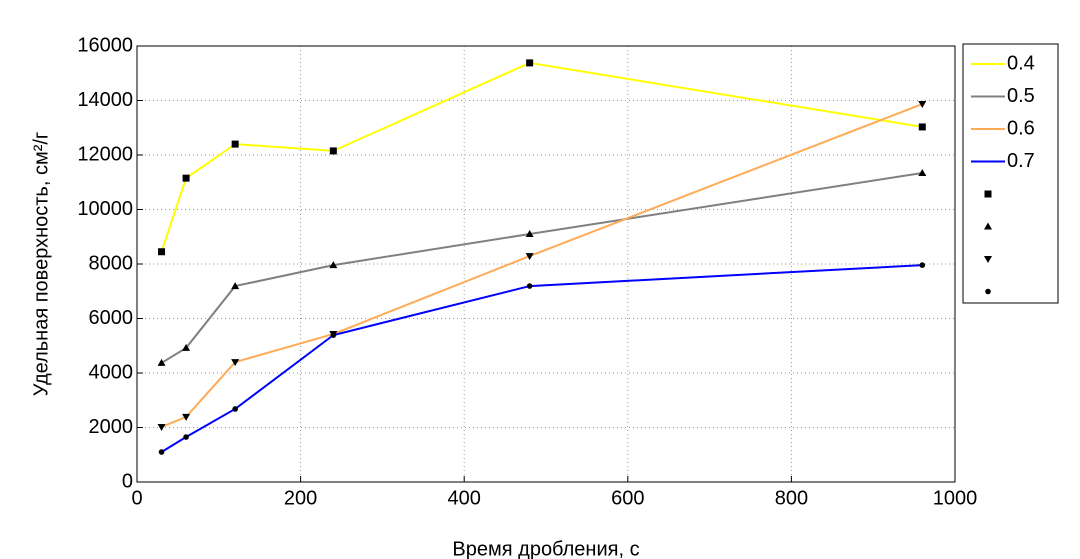 The height and width of the screenshot is (559, 1080). Describe the element at coordinates (111, 263) in the screenshot. I see `y-tick-label: 8000` at that location.